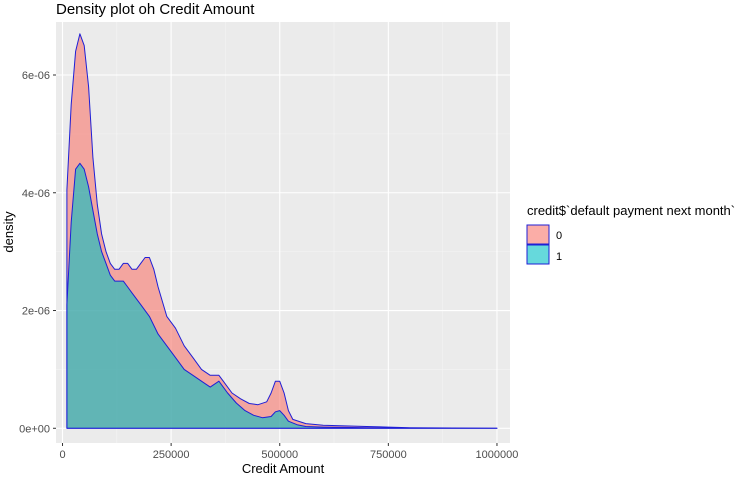 The height and width of the screenshot is (481, 750). What do you see at coordinates (36, 76) in the screenshot?
I see `y-tick-label: 6e-06` at bounding box center [36, 76].